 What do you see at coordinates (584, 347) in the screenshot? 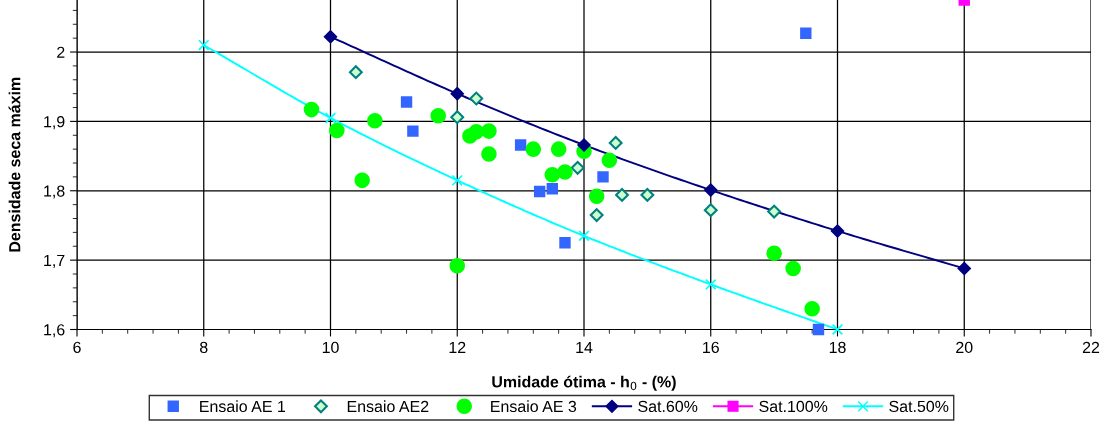
I see `x-tick-label: 14` at bounding box center [584, 347].